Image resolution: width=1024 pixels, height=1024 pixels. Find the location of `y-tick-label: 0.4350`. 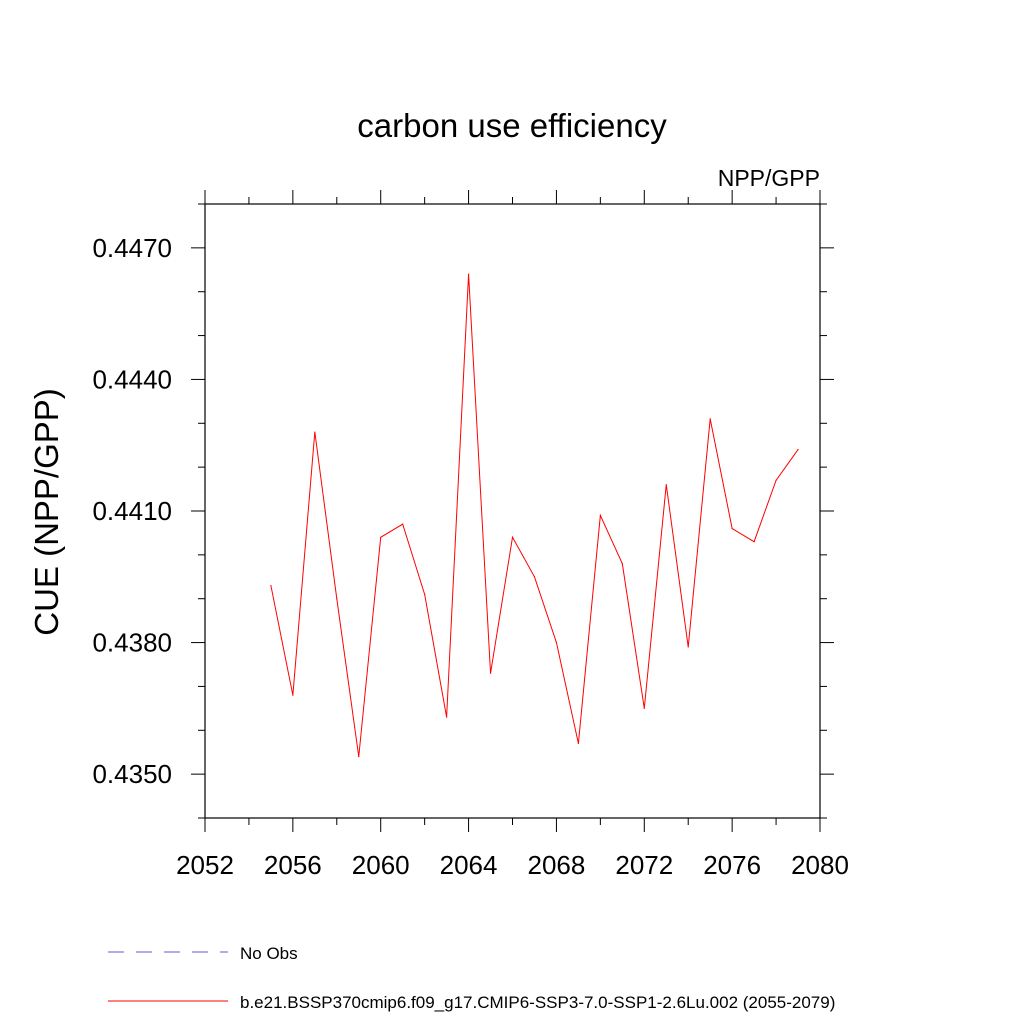

y-tick-label: 0.4350 is located at coordinates (132, 774).